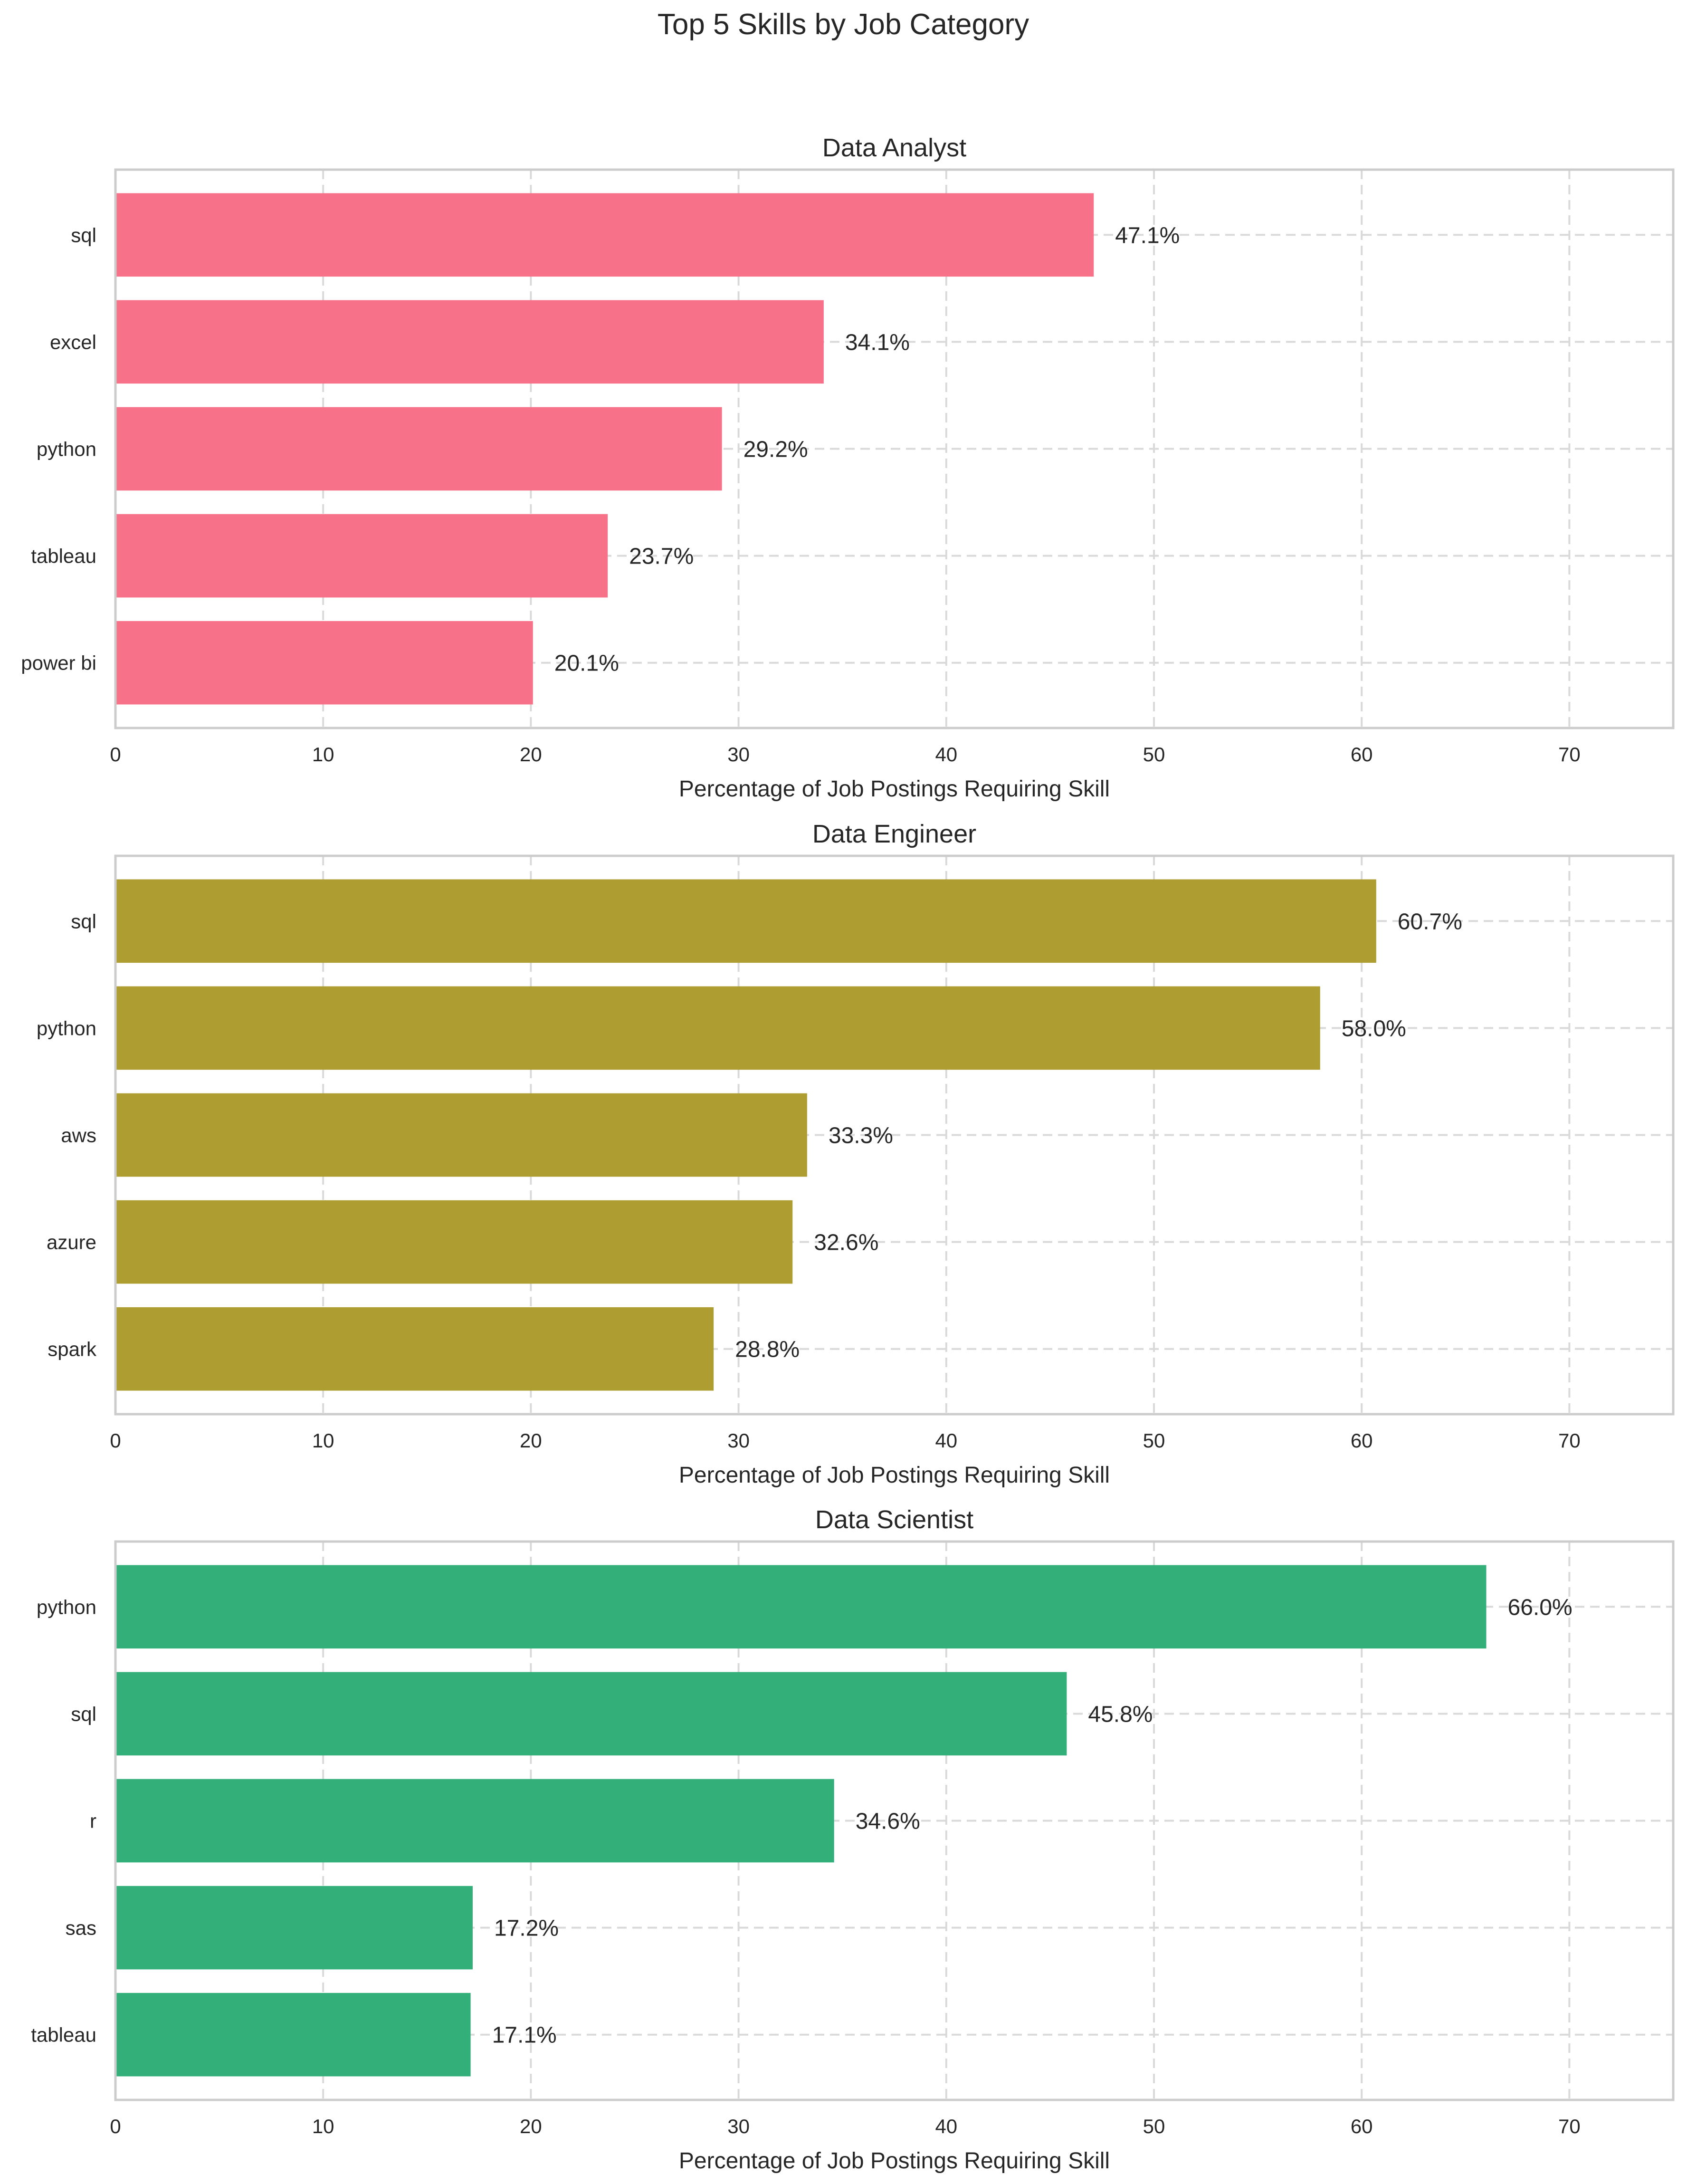 This screenshot has width=1687, height=2184. What do you see at coordinates (294, 1928) in the screenshot?
I see `bar-sas` at bounding box center [294, 1928].